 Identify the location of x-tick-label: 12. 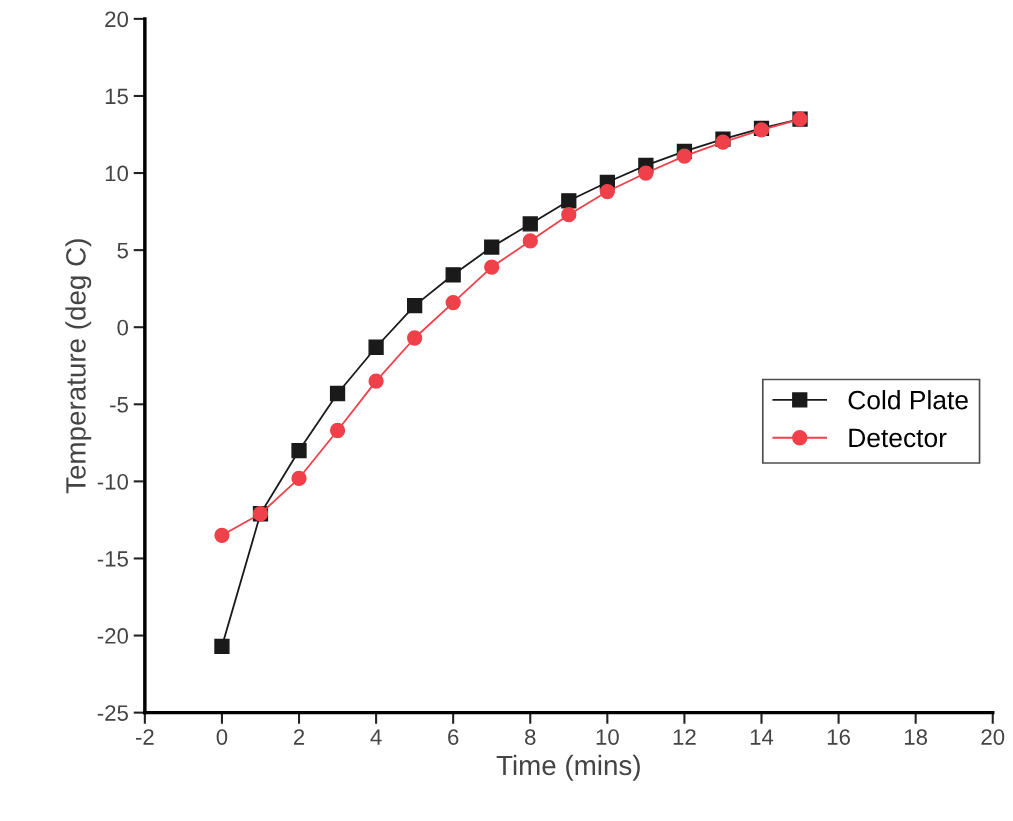
(684, 737).